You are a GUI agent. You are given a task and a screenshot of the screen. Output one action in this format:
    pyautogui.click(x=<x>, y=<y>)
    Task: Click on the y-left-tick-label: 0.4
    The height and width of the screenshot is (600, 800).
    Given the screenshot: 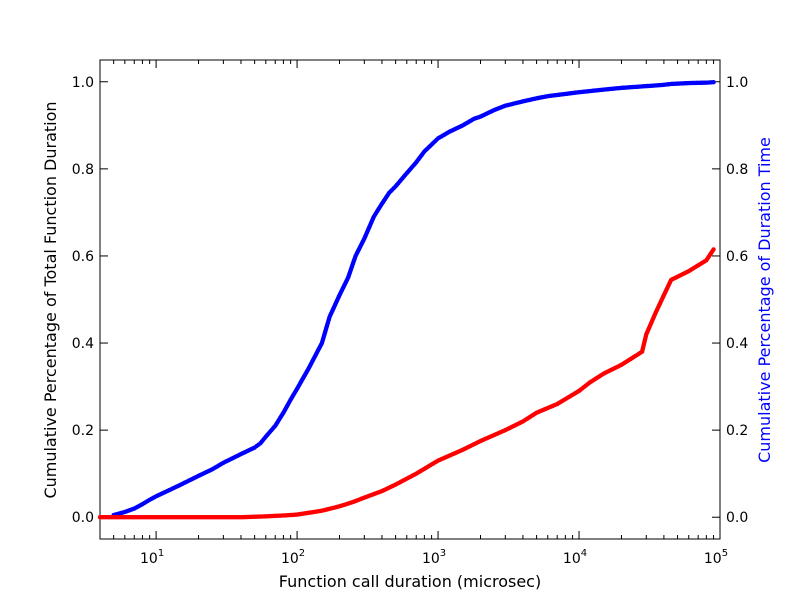 What is the action you would take?
    pyautogui.click(x=83, y=344)
    